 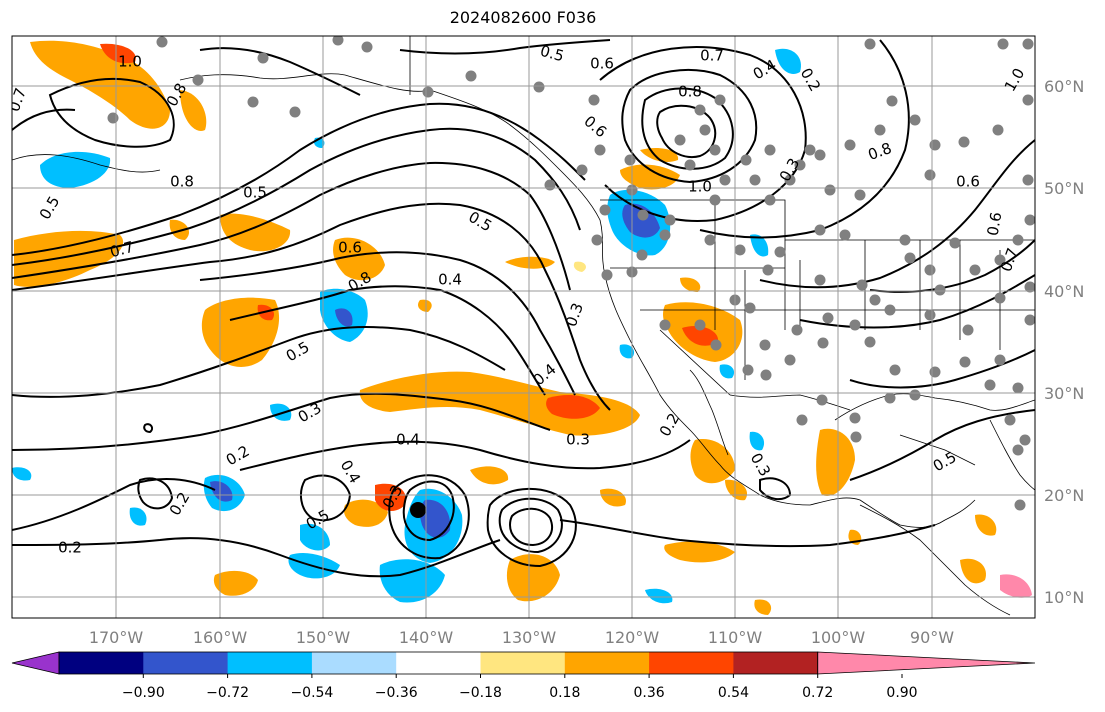 What do you see at coordinates (649, 693) in the screenshot?
I see `colorbar-tick-label: 0.36` at bounding box center [649, 693].